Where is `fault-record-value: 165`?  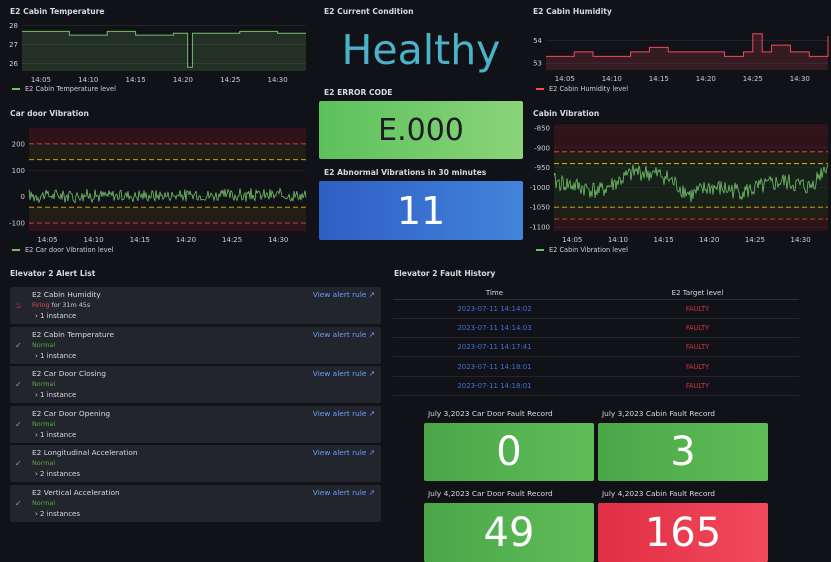 fault-record-value: 165 is located at coordinates (683, 532).